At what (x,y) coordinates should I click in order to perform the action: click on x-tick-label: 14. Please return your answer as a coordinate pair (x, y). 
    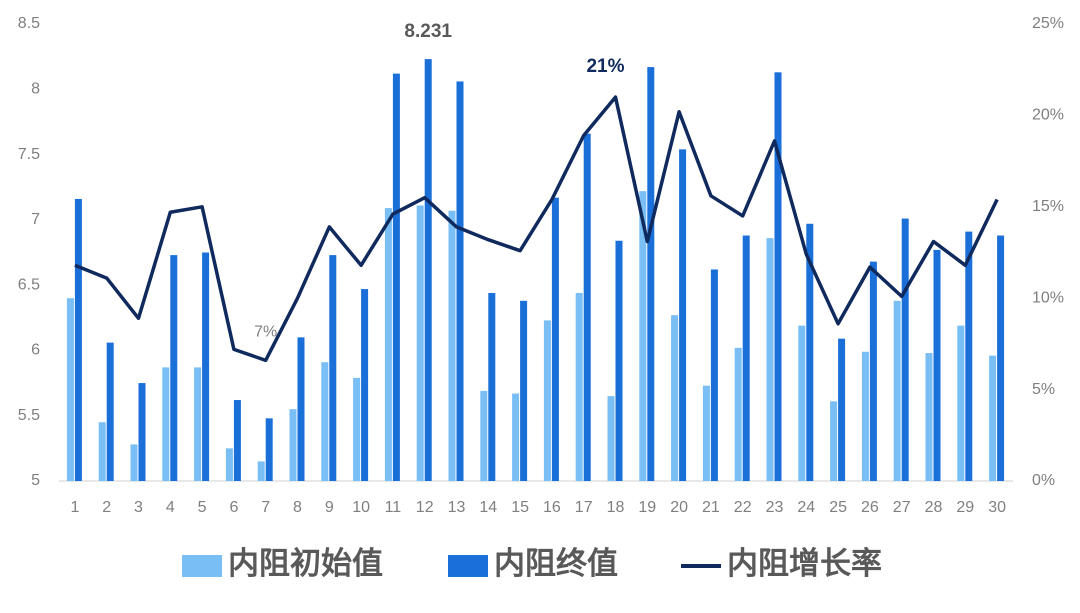
    Looking at the image, I should click on (488, 507).